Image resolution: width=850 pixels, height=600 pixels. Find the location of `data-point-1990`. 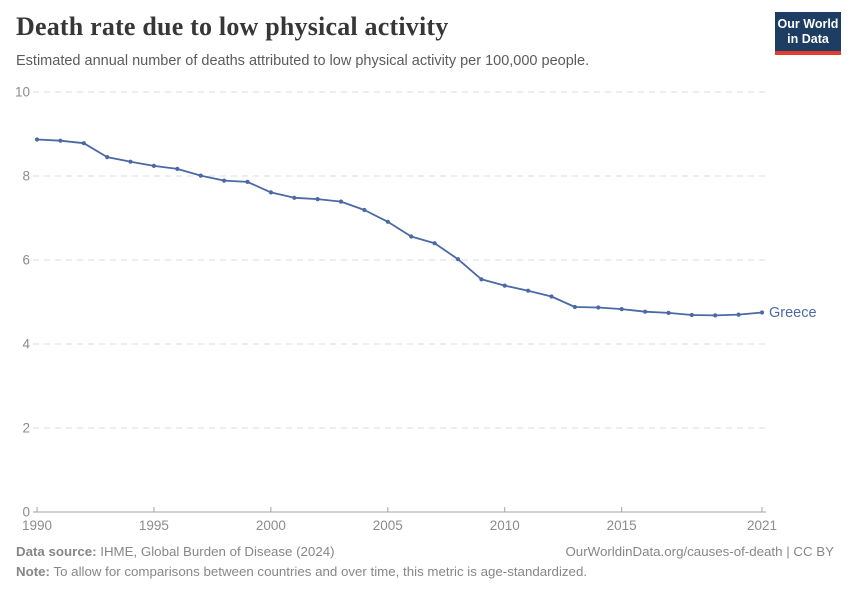

data-point-1990 is located at coordinates (37, 139).